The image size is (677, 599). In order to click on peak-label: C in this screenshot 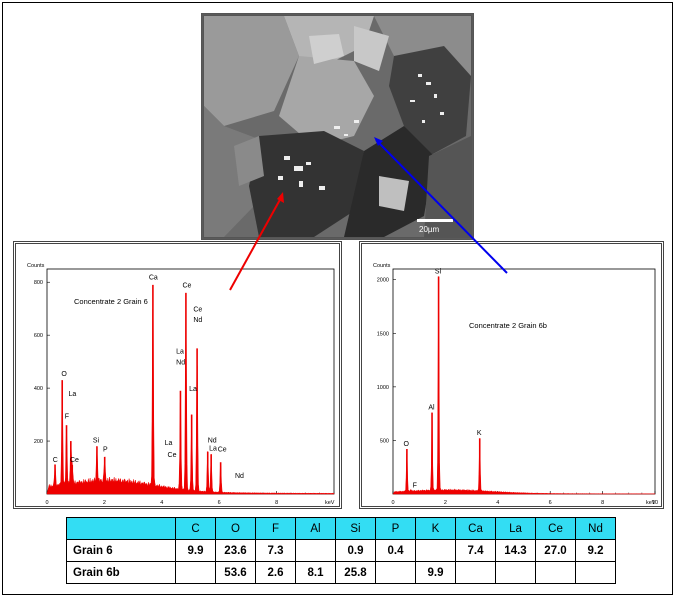, I will do `click(55, 460)`.